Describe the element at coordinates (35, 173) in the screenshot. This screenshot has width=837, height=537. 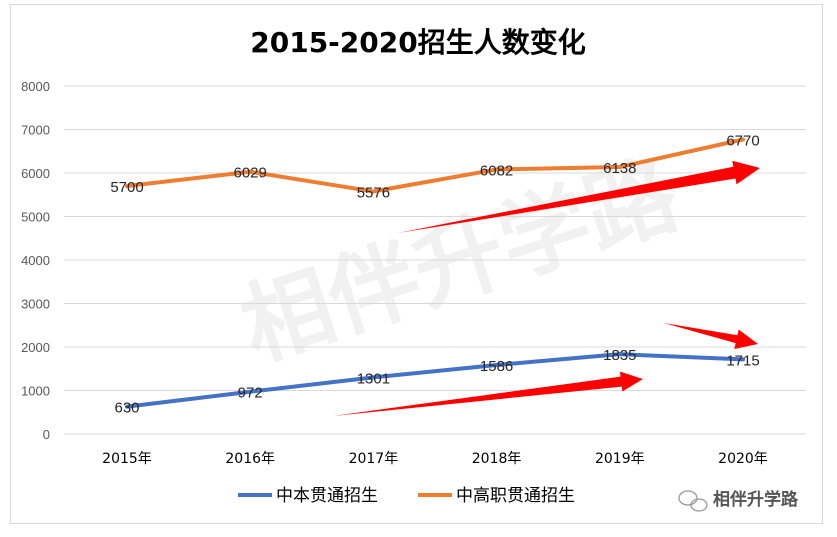
I see `y-tick-label: 6000` at that location.